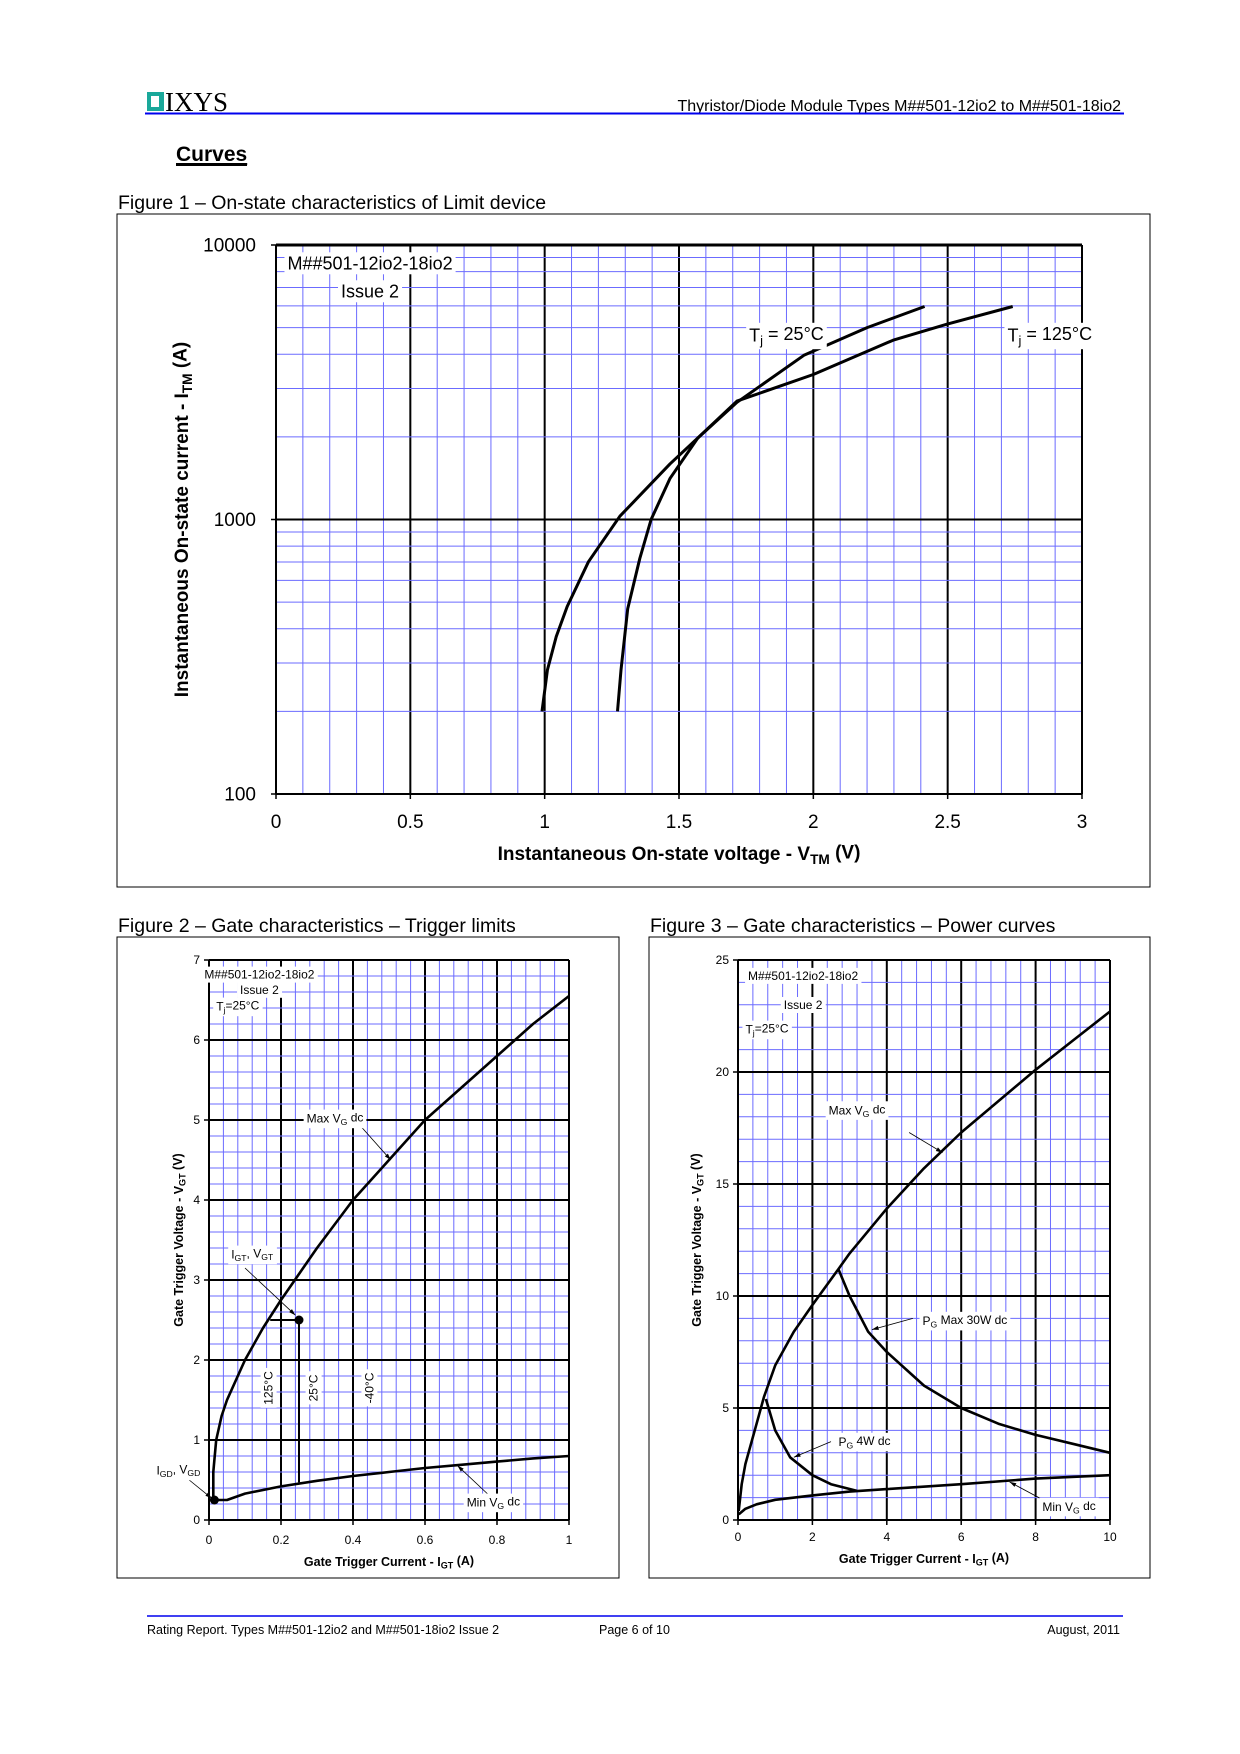  What do you see at coordinates (899, 1257) in the screenshot?
I see `figure-frame` at bounding box center [899, 1257].